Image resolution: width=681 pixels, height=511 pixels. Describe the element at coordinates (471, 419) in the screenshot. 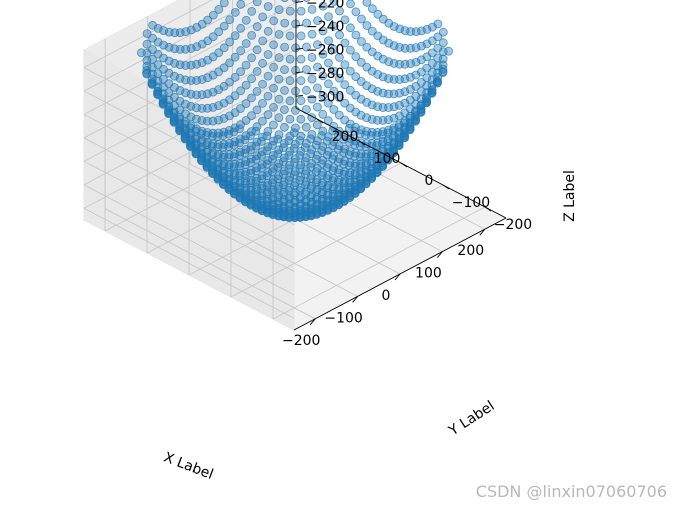

I see `y-axis-title: Y Label` at that location.